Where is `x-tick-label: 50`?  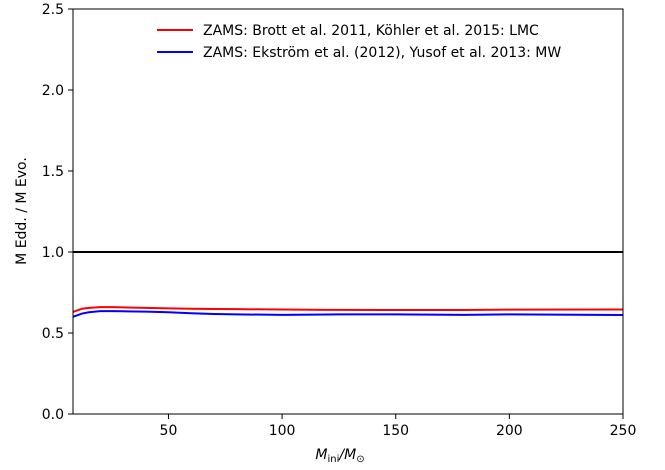 x-tick-label: 50 is located at coordinates (169, 431).